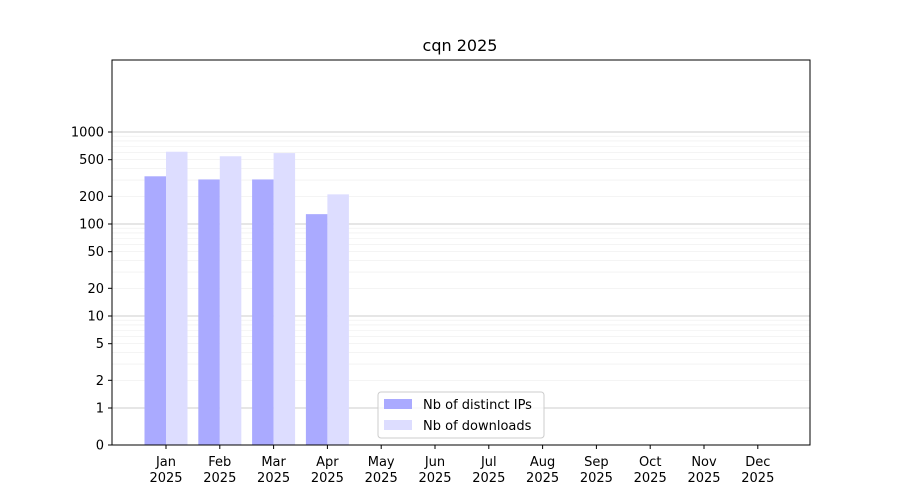 This screenshot has height=500, width=900. Describe the element at coordinates (460, 45) in the screenshot. I see `chart-title: cqn 2025` at that location.